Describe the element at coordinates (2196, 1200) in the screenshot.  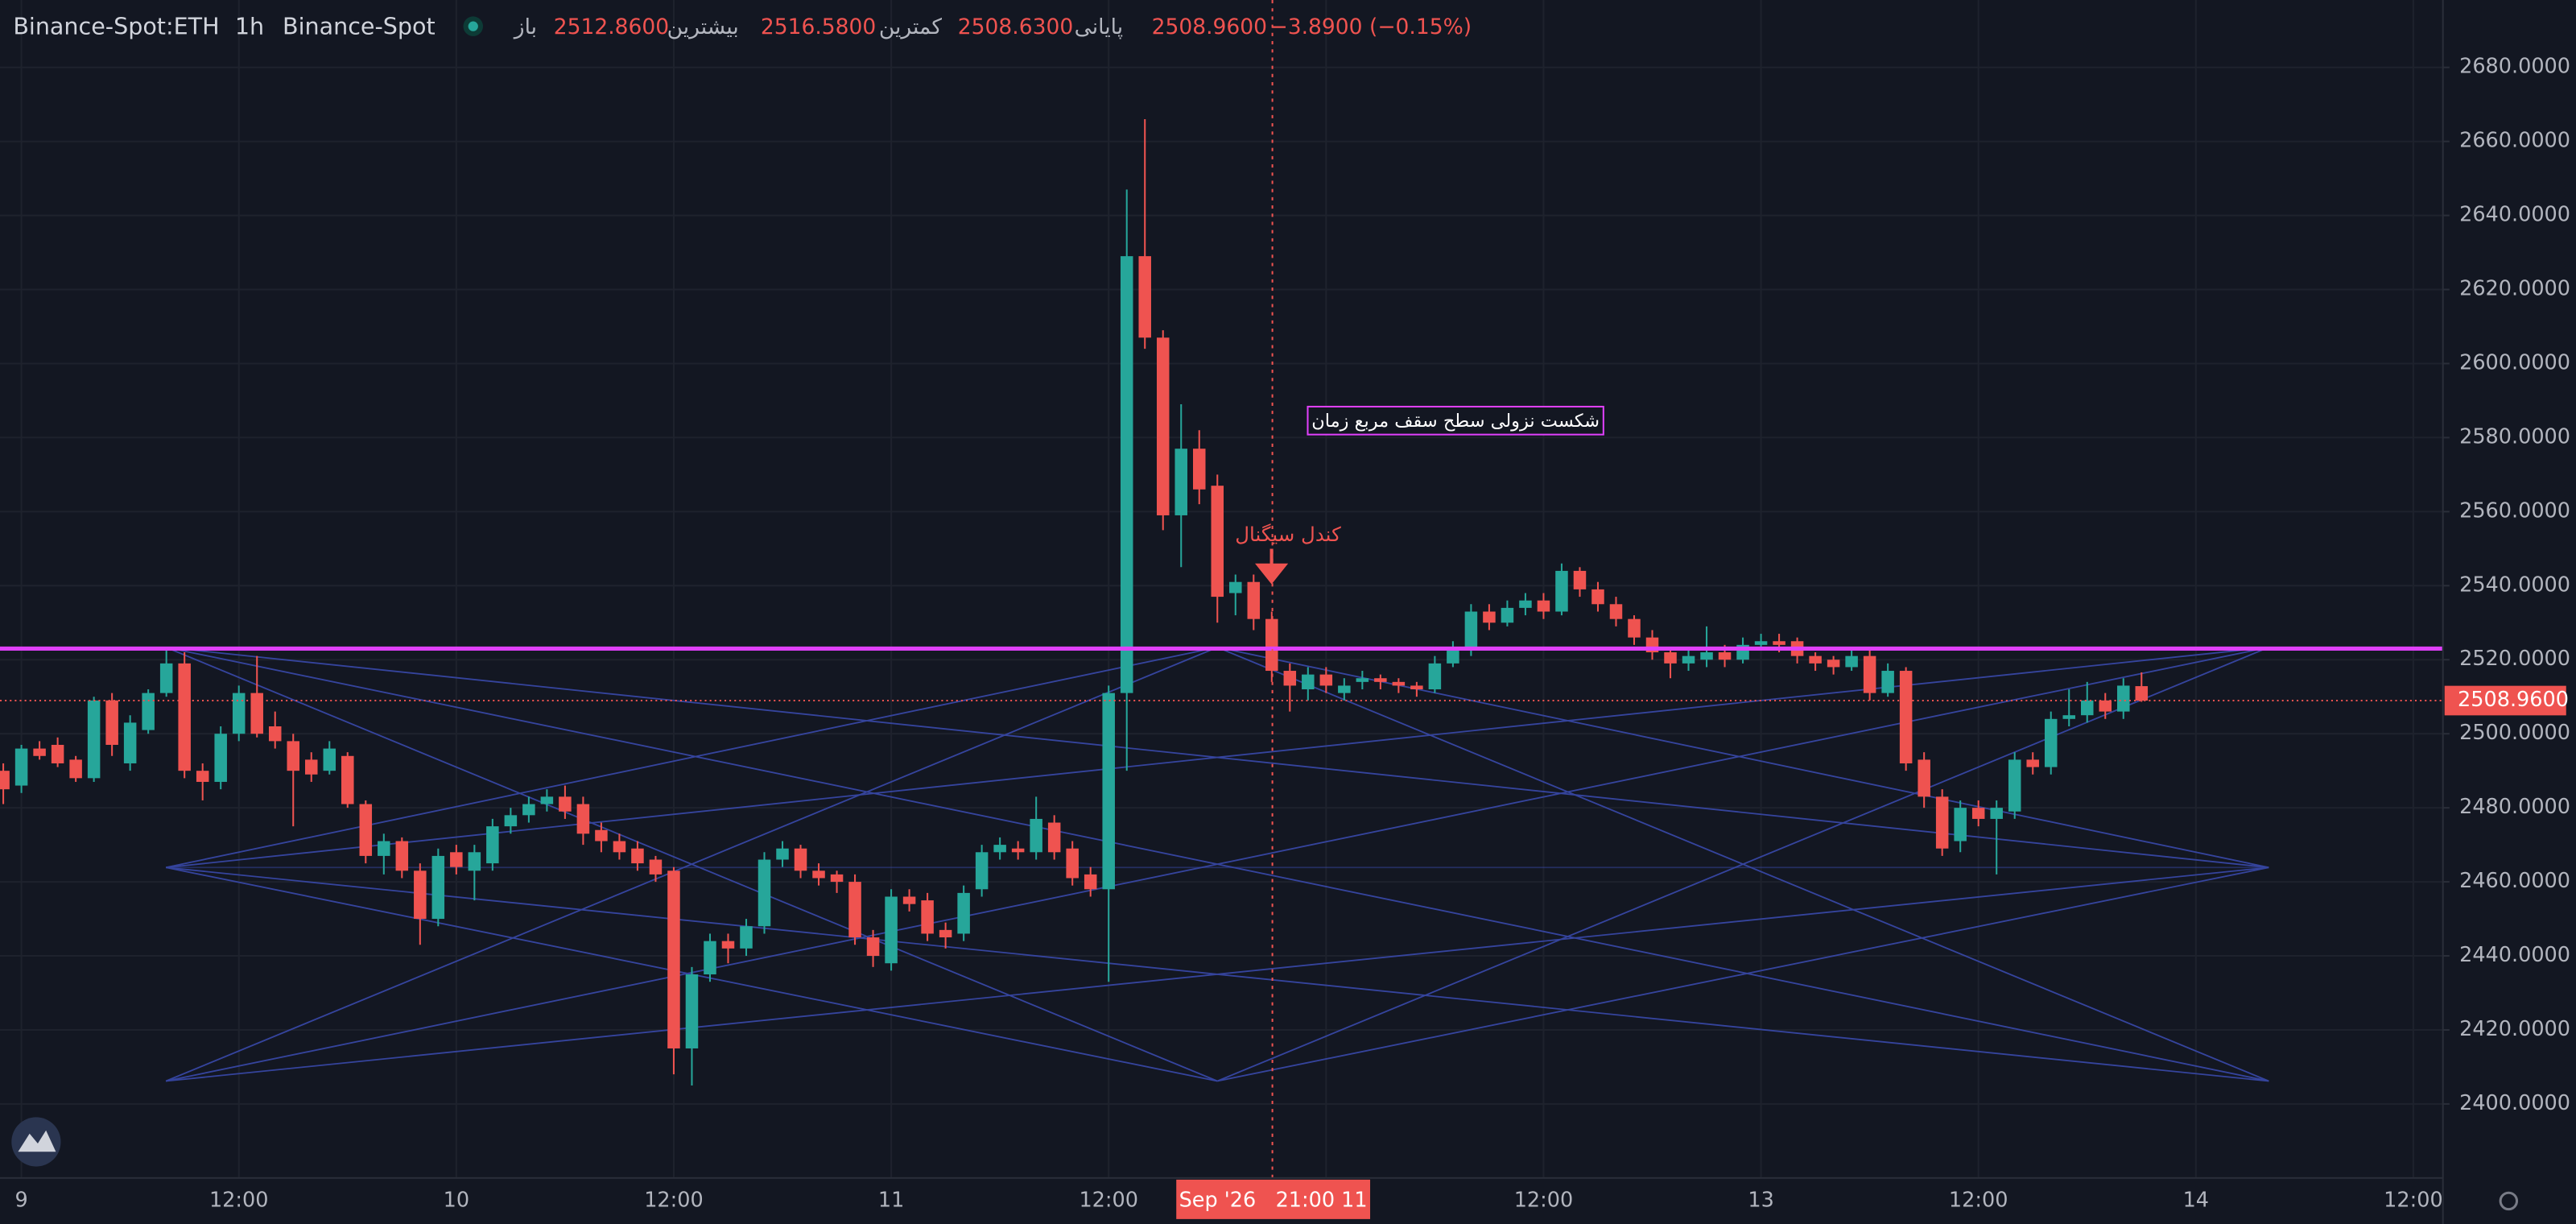
I see `x-tick-label: 14` at that location.